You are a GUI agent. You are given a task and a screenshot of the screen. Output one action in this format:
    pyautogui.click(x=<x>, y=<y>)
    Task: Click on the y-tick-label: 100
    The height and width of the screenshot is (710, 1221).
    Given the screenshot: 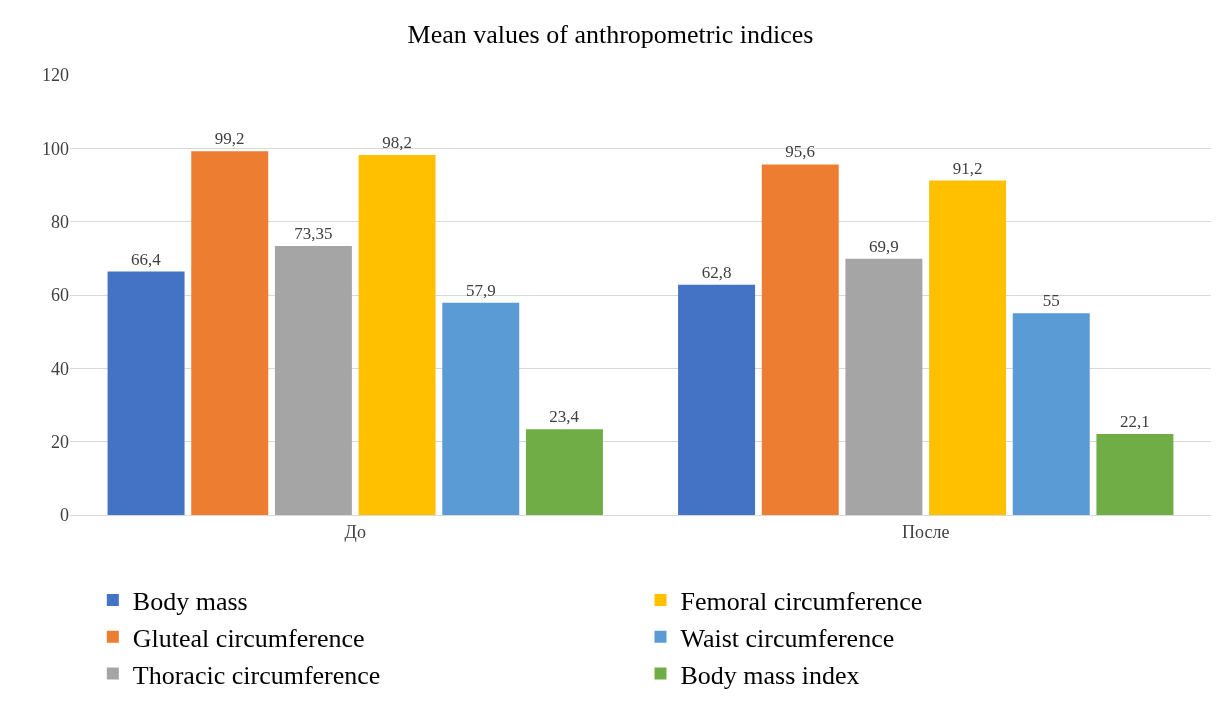 What is the action you would take?
    pyautogui.click(x=55, y=148)
    